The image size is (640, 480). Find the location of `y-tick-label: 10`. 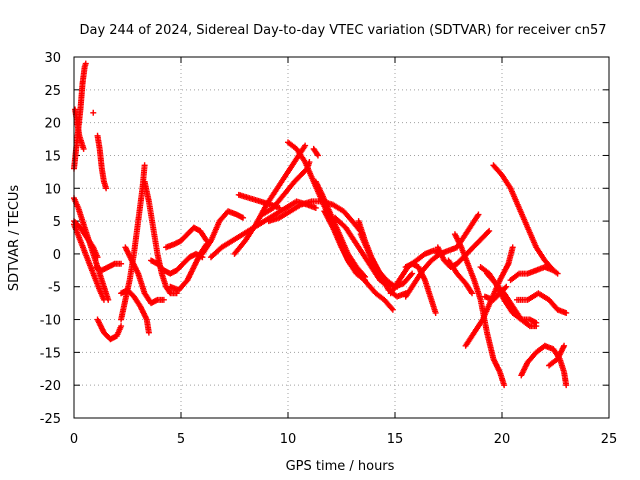

y-tick-label: 10 is located at coordinates (52, 189).